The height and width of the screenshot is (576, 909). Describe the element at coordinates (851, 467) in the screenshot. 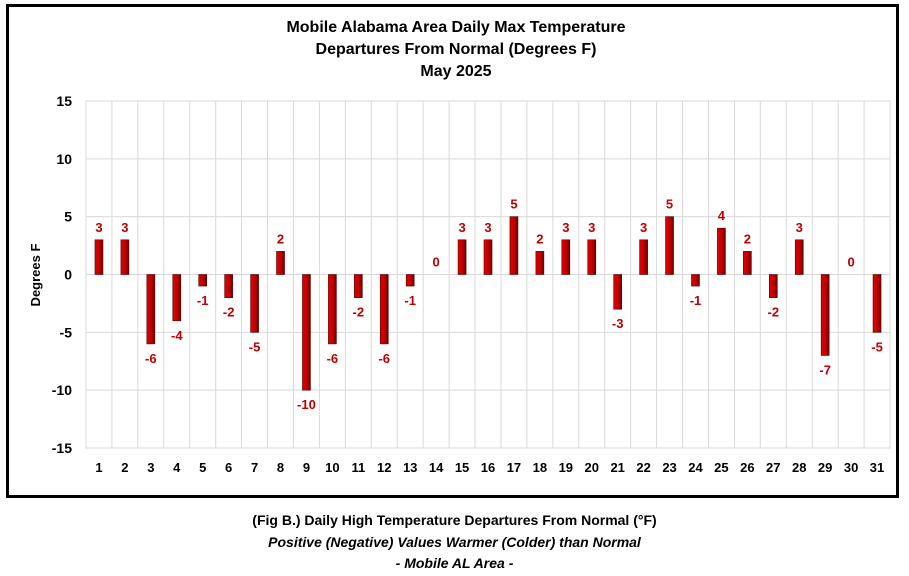

I see `x-tick-label: 30` at that location.